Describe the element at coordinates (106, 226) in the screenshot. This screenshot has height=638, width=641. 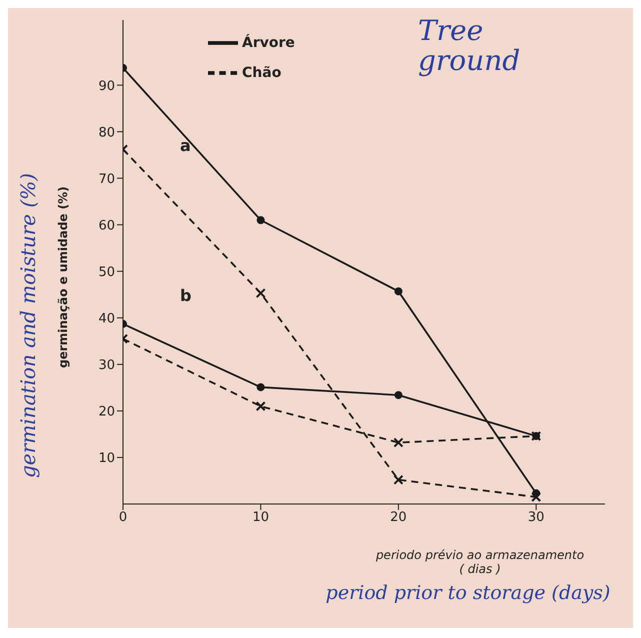
I see `y-tick-label: 60` at that location.